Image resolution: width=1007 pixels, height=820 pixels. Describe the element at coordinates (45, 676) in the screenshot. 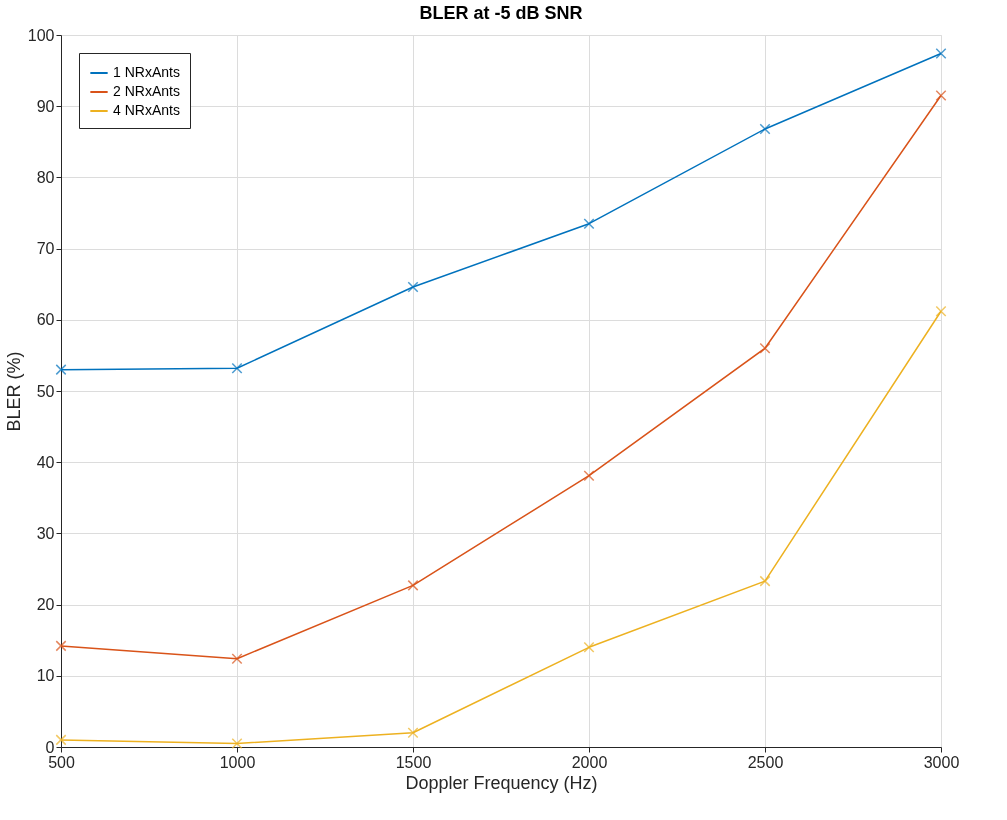

I see `y-tick-label: 10` at that location.